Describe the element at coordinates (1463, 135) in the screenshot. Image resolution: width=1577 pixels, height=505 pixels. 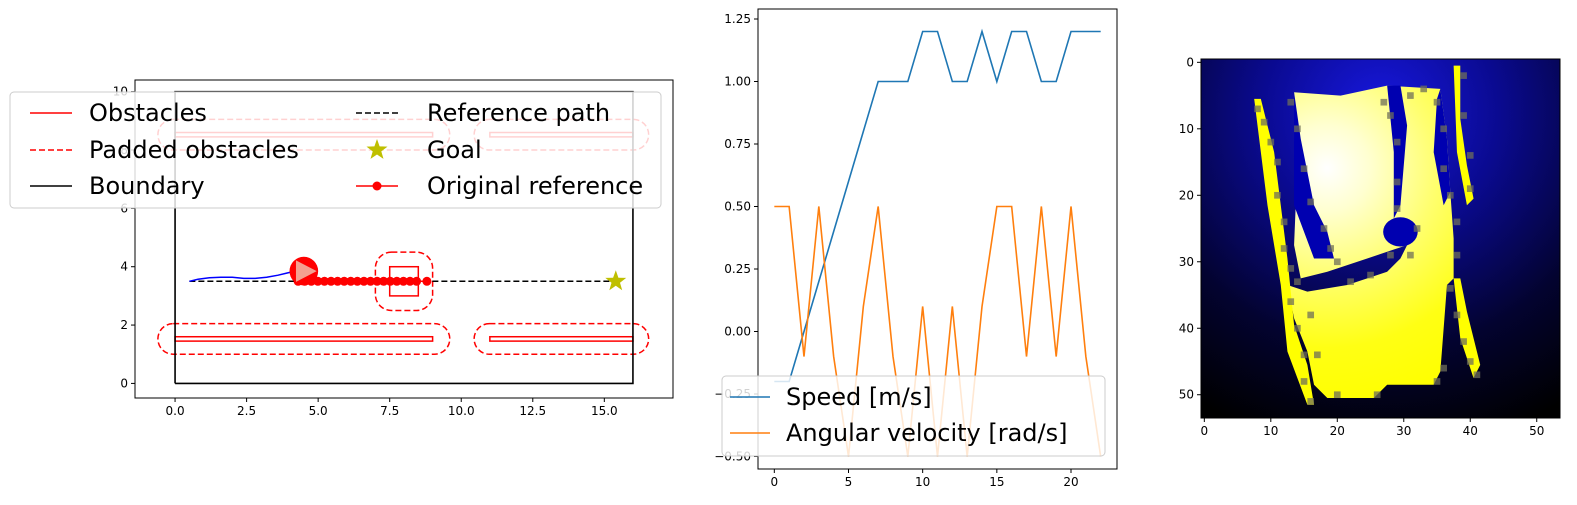
I see `free-space-strip` at that location.